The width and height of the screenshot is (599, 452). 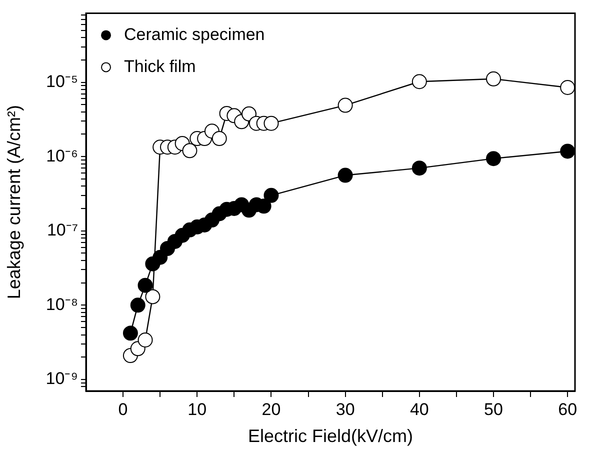 What do you see at coordinates (345, 409) in the screenshot?
I see `x-tick-label: 30` at bounding box center [345, 409].